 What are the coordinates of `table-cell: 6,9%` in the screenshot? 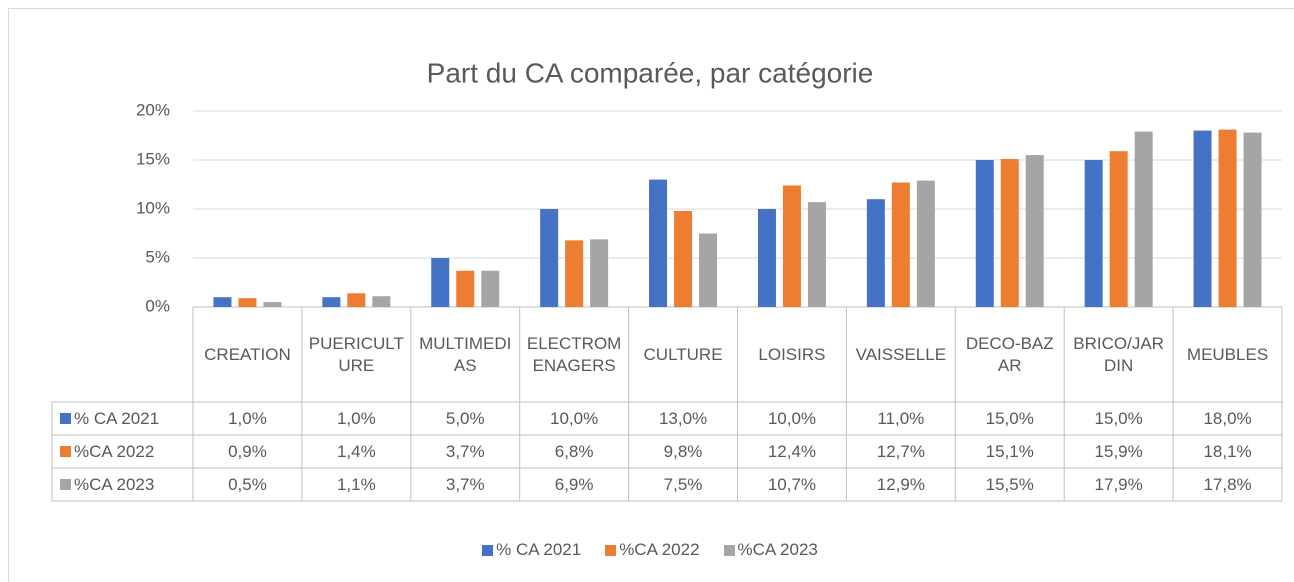 It's located at (574, 484).